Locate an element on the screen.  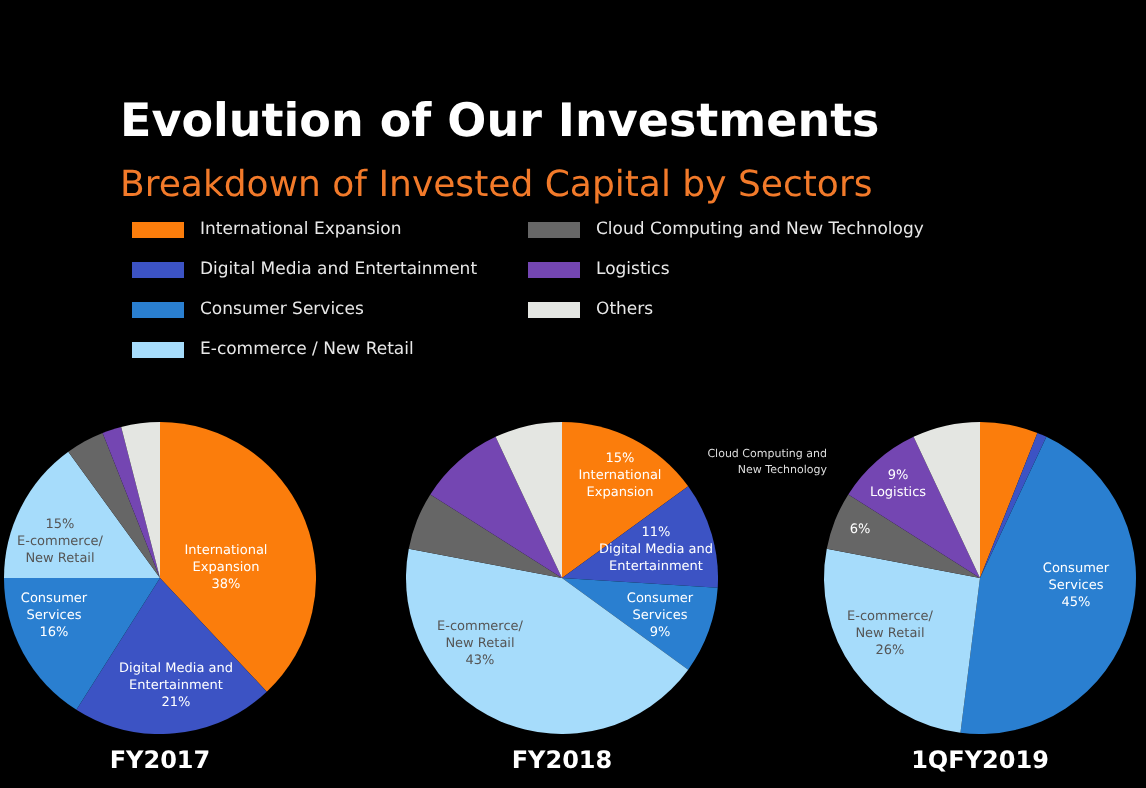
legend-label: E-commerce / New Retail is located at coordinates (306, 350).